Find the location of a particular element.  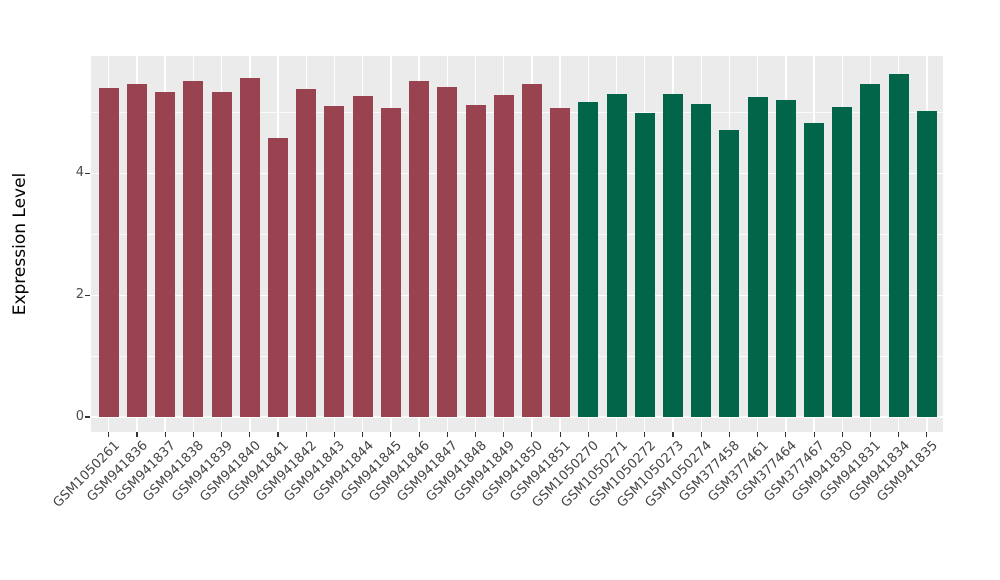

y-axis-title: Expression Level is located at coordinates (20, 244).